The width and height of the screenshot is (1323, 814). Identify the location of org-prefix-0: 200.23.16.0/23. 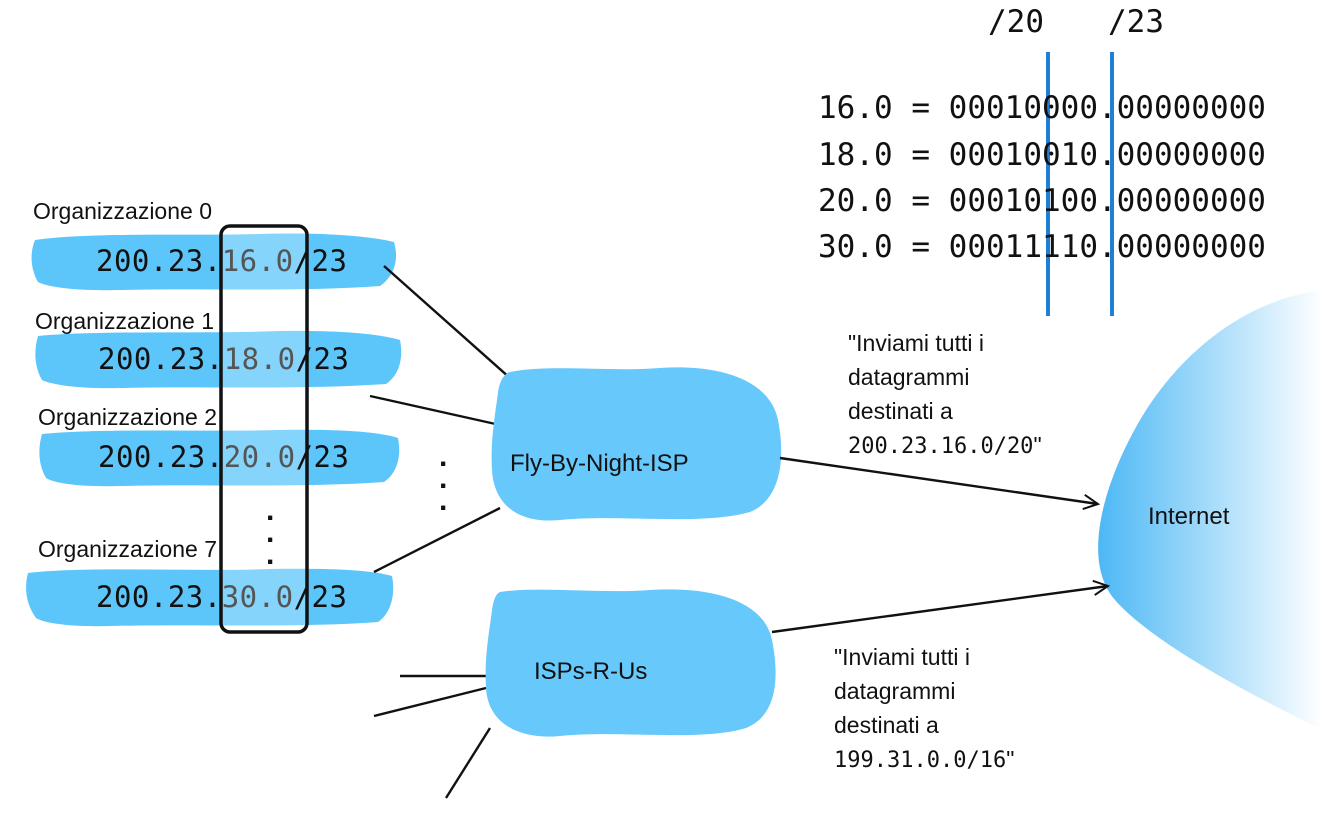
(221, 261).